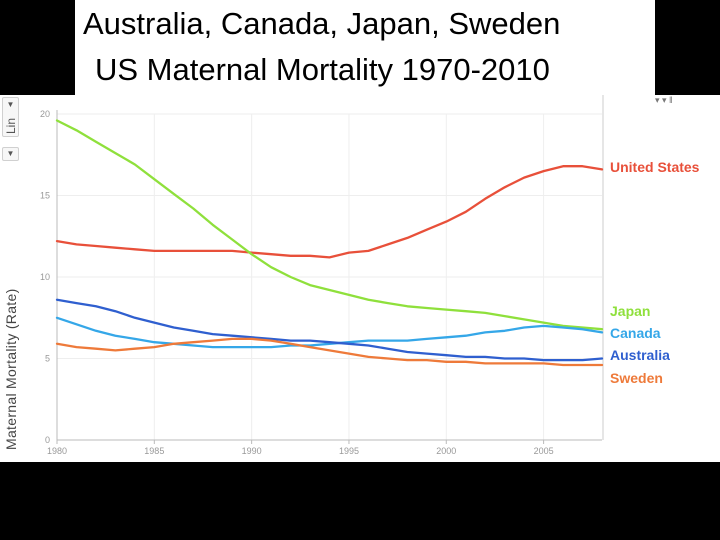  What do you see at coordinates (322, 69) in the screenshot?
I see `title-line-2: US Maternal Mortality 1970-2010` at bounding box center [322, 69].